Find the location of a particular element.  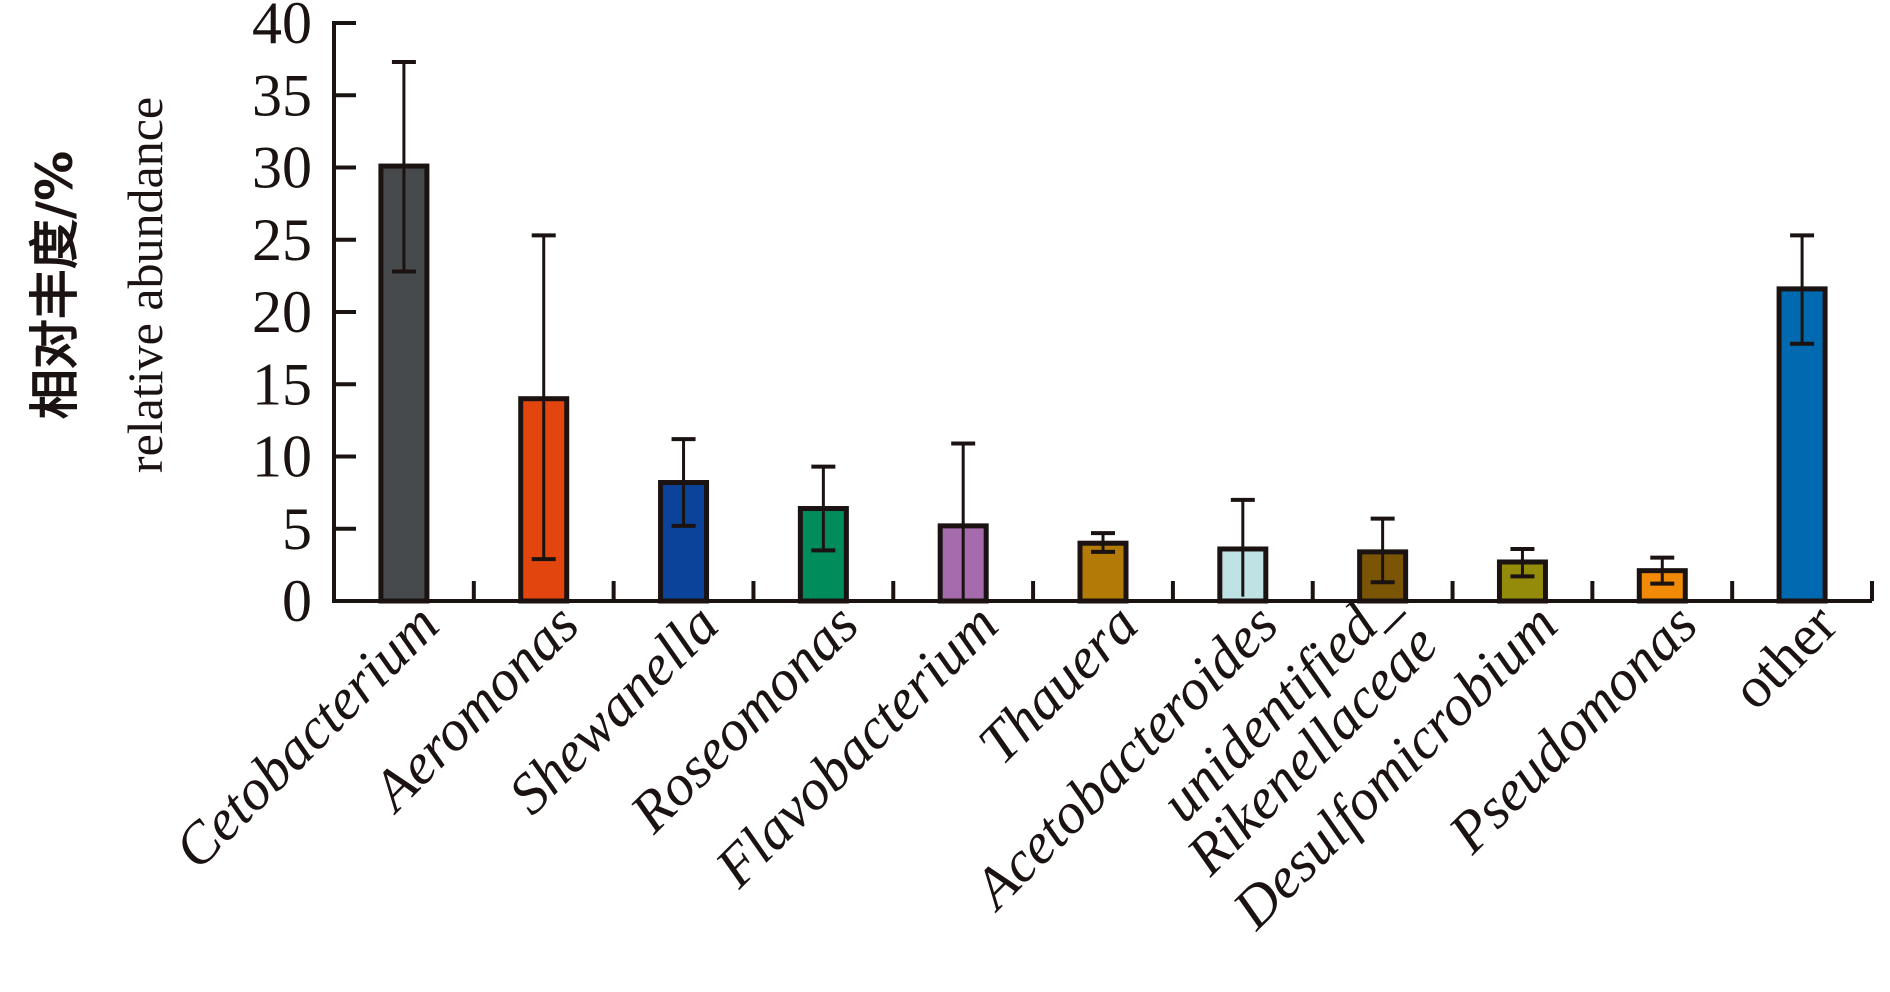

y-axis-title-english: relative abundance is located at coordinates (145, 285).